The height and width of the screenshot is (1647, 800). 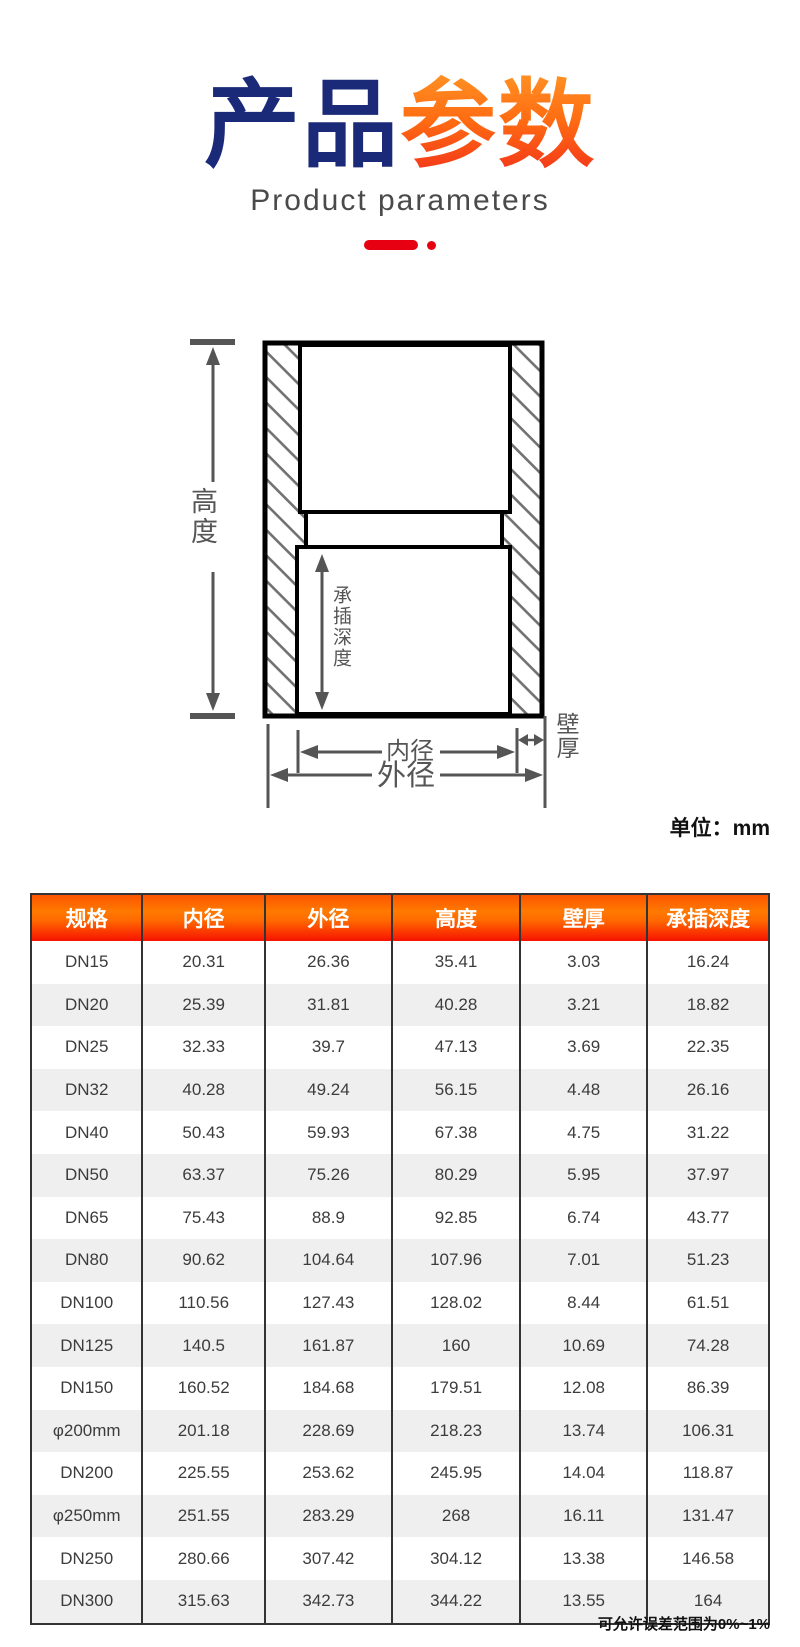 What do you see at coordinates (707, 1431) in the screenshot?
I see `table-cell: 106.31` at bounding box center [707, 1431].